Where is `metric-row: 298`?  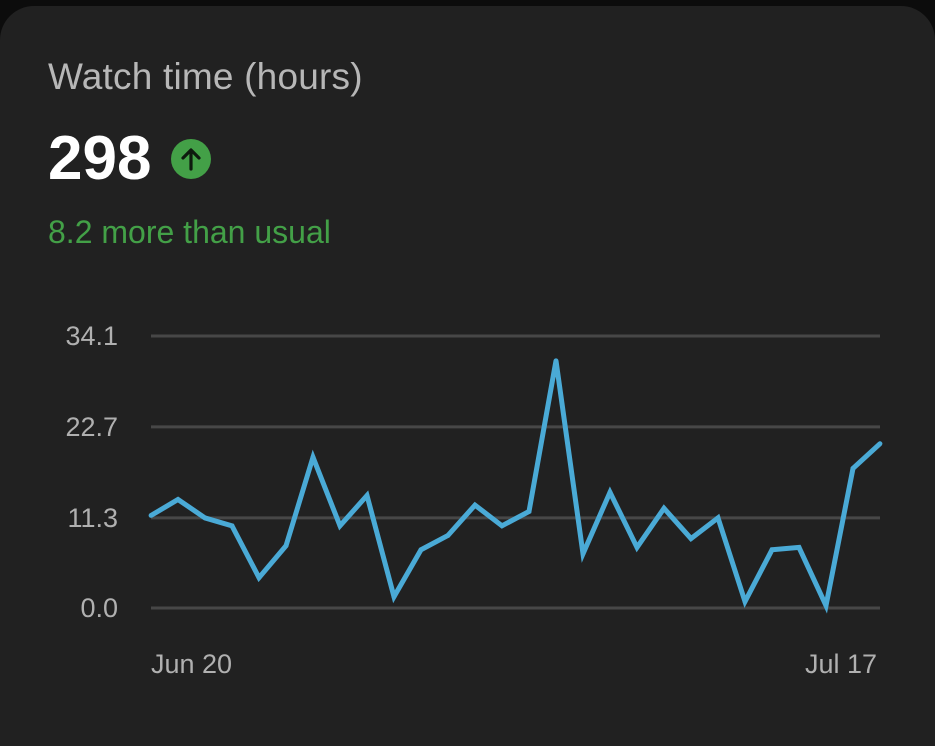
metric-row: 298 is located at coordinates (130, 159).